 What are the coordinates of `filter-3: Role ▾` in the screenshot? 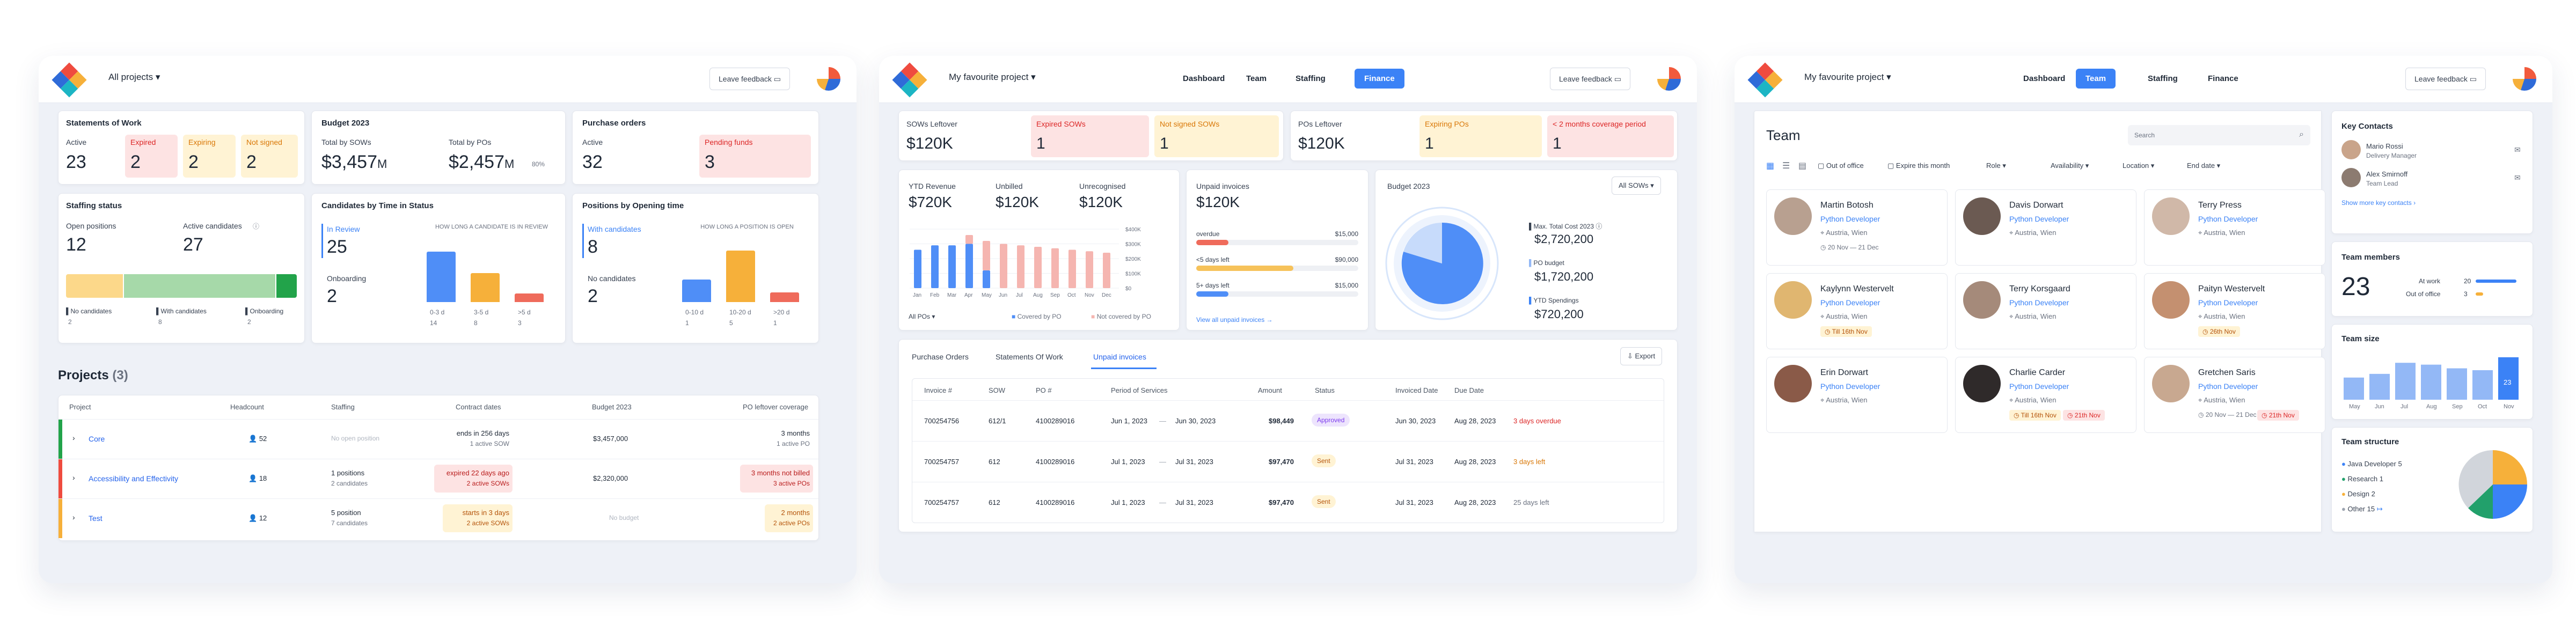 It's located at (1996, 166).